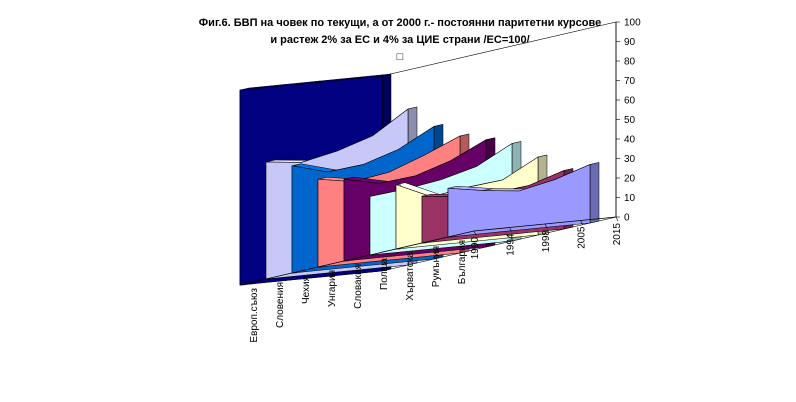 The image size is (796, 402). Describe the element at coordinates (511, 244) in the screenshot. I see `x-tick-label: 1994` at that location.